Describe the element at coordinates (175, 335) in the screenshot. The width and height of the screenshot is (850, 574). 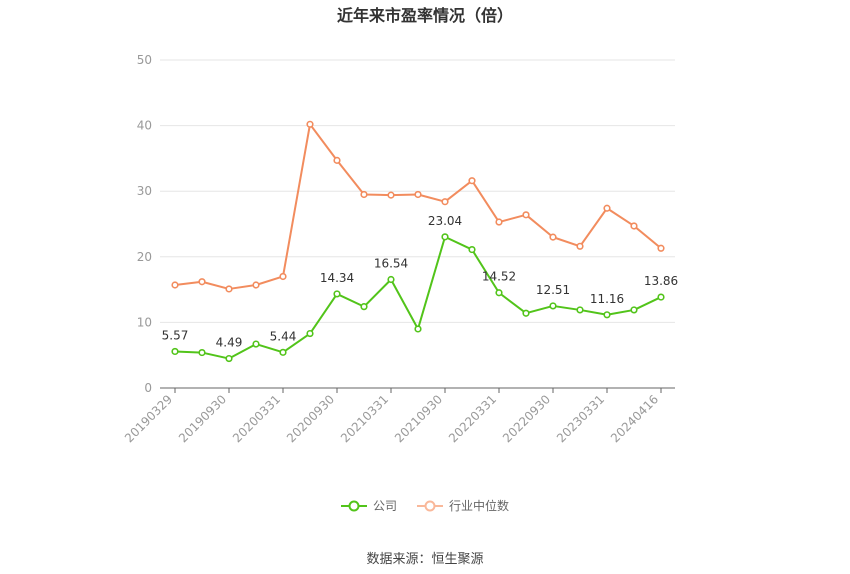
I see `data-label: 5.57` at that location.